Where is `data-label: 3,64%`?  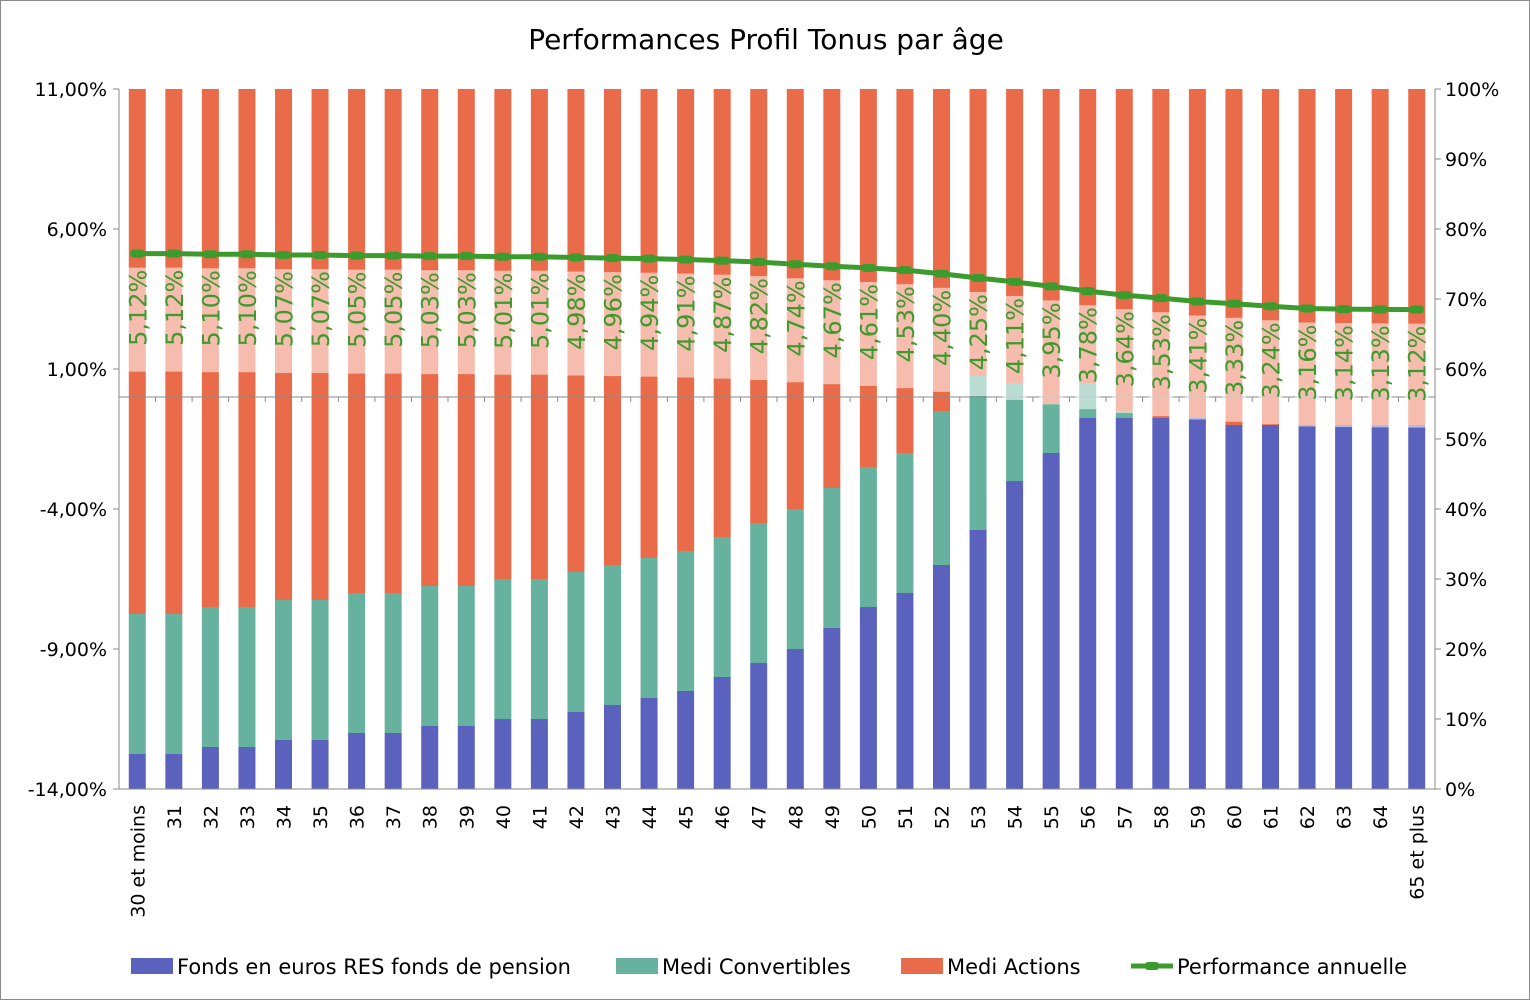 data-label: 3,64% is located at coordinates (1125, 349).